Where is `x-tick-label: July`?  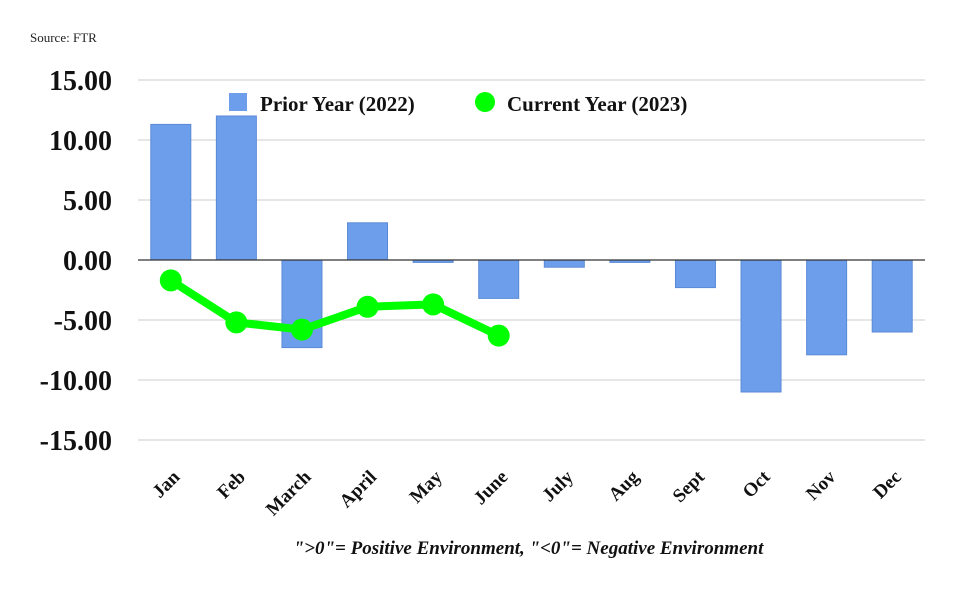
x-tick-label: July is located at coordinates (558, 486).